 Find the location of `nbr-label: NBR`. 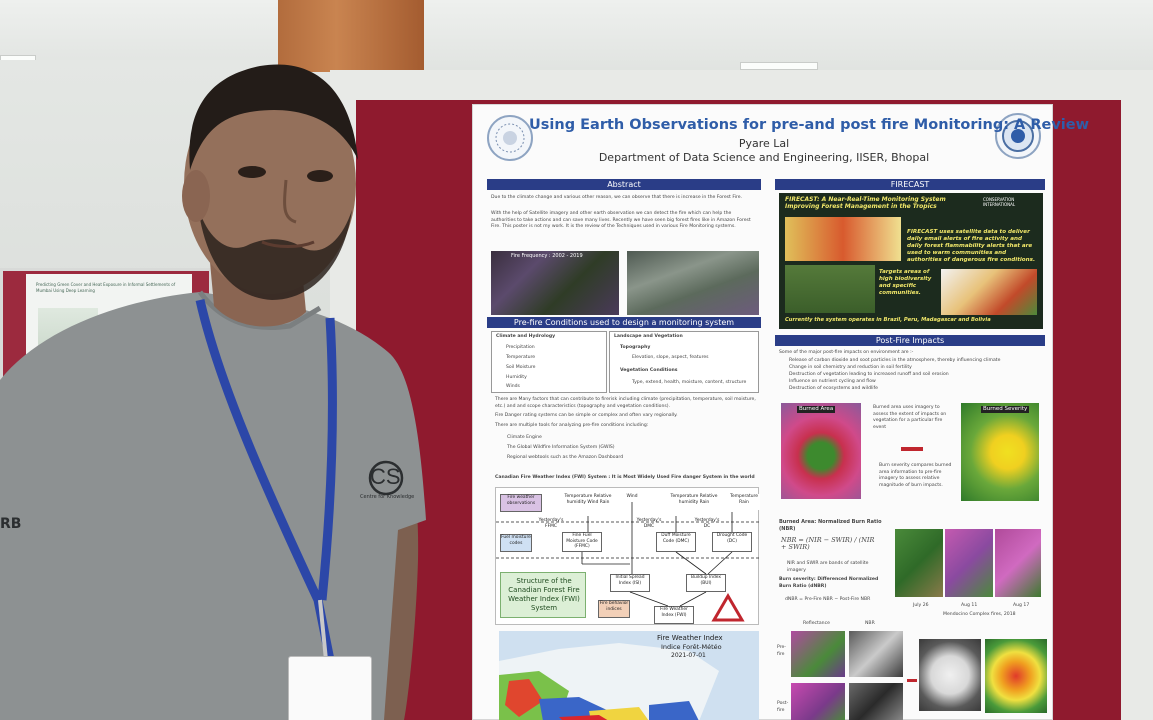

nbr-label: NBR is located at coordinates (870, 623).